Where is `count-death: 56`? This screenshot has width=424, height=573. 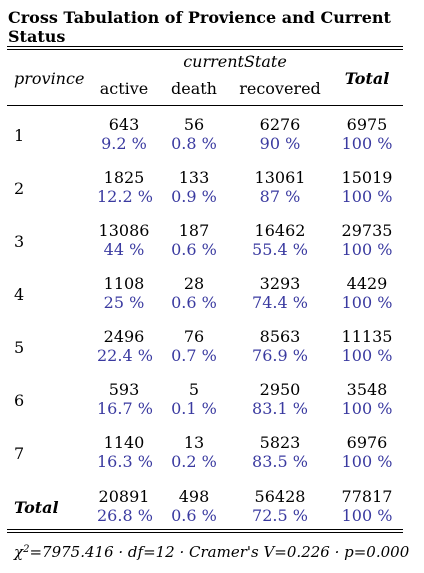
count-death: 56 is located at coordinates (194, 124).